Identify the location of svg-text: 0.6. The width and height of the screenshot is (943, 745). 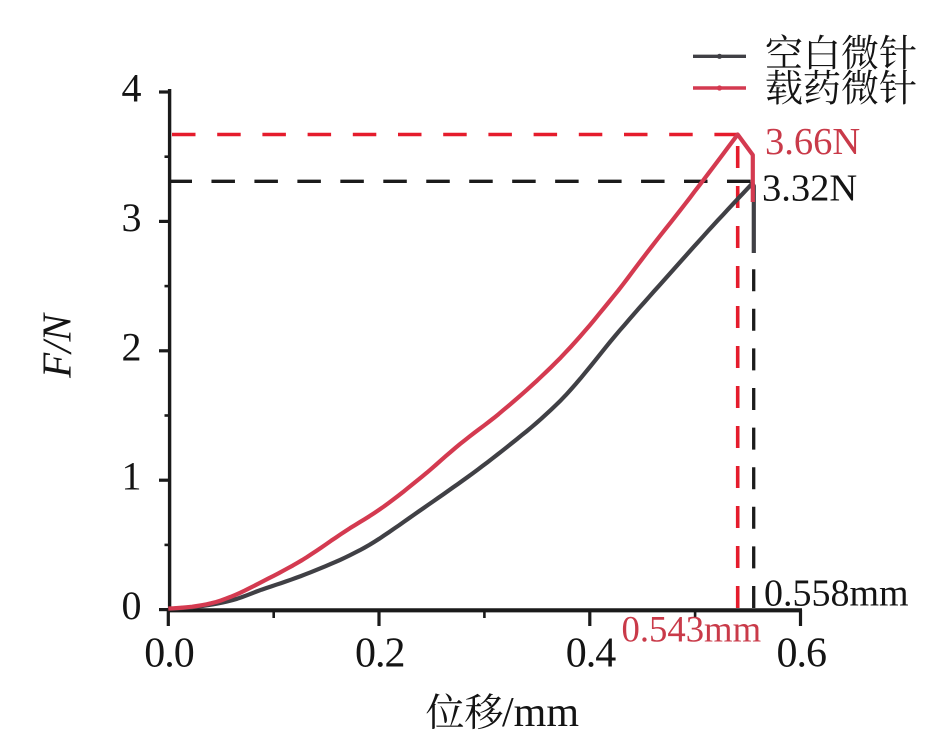
(801, 654).